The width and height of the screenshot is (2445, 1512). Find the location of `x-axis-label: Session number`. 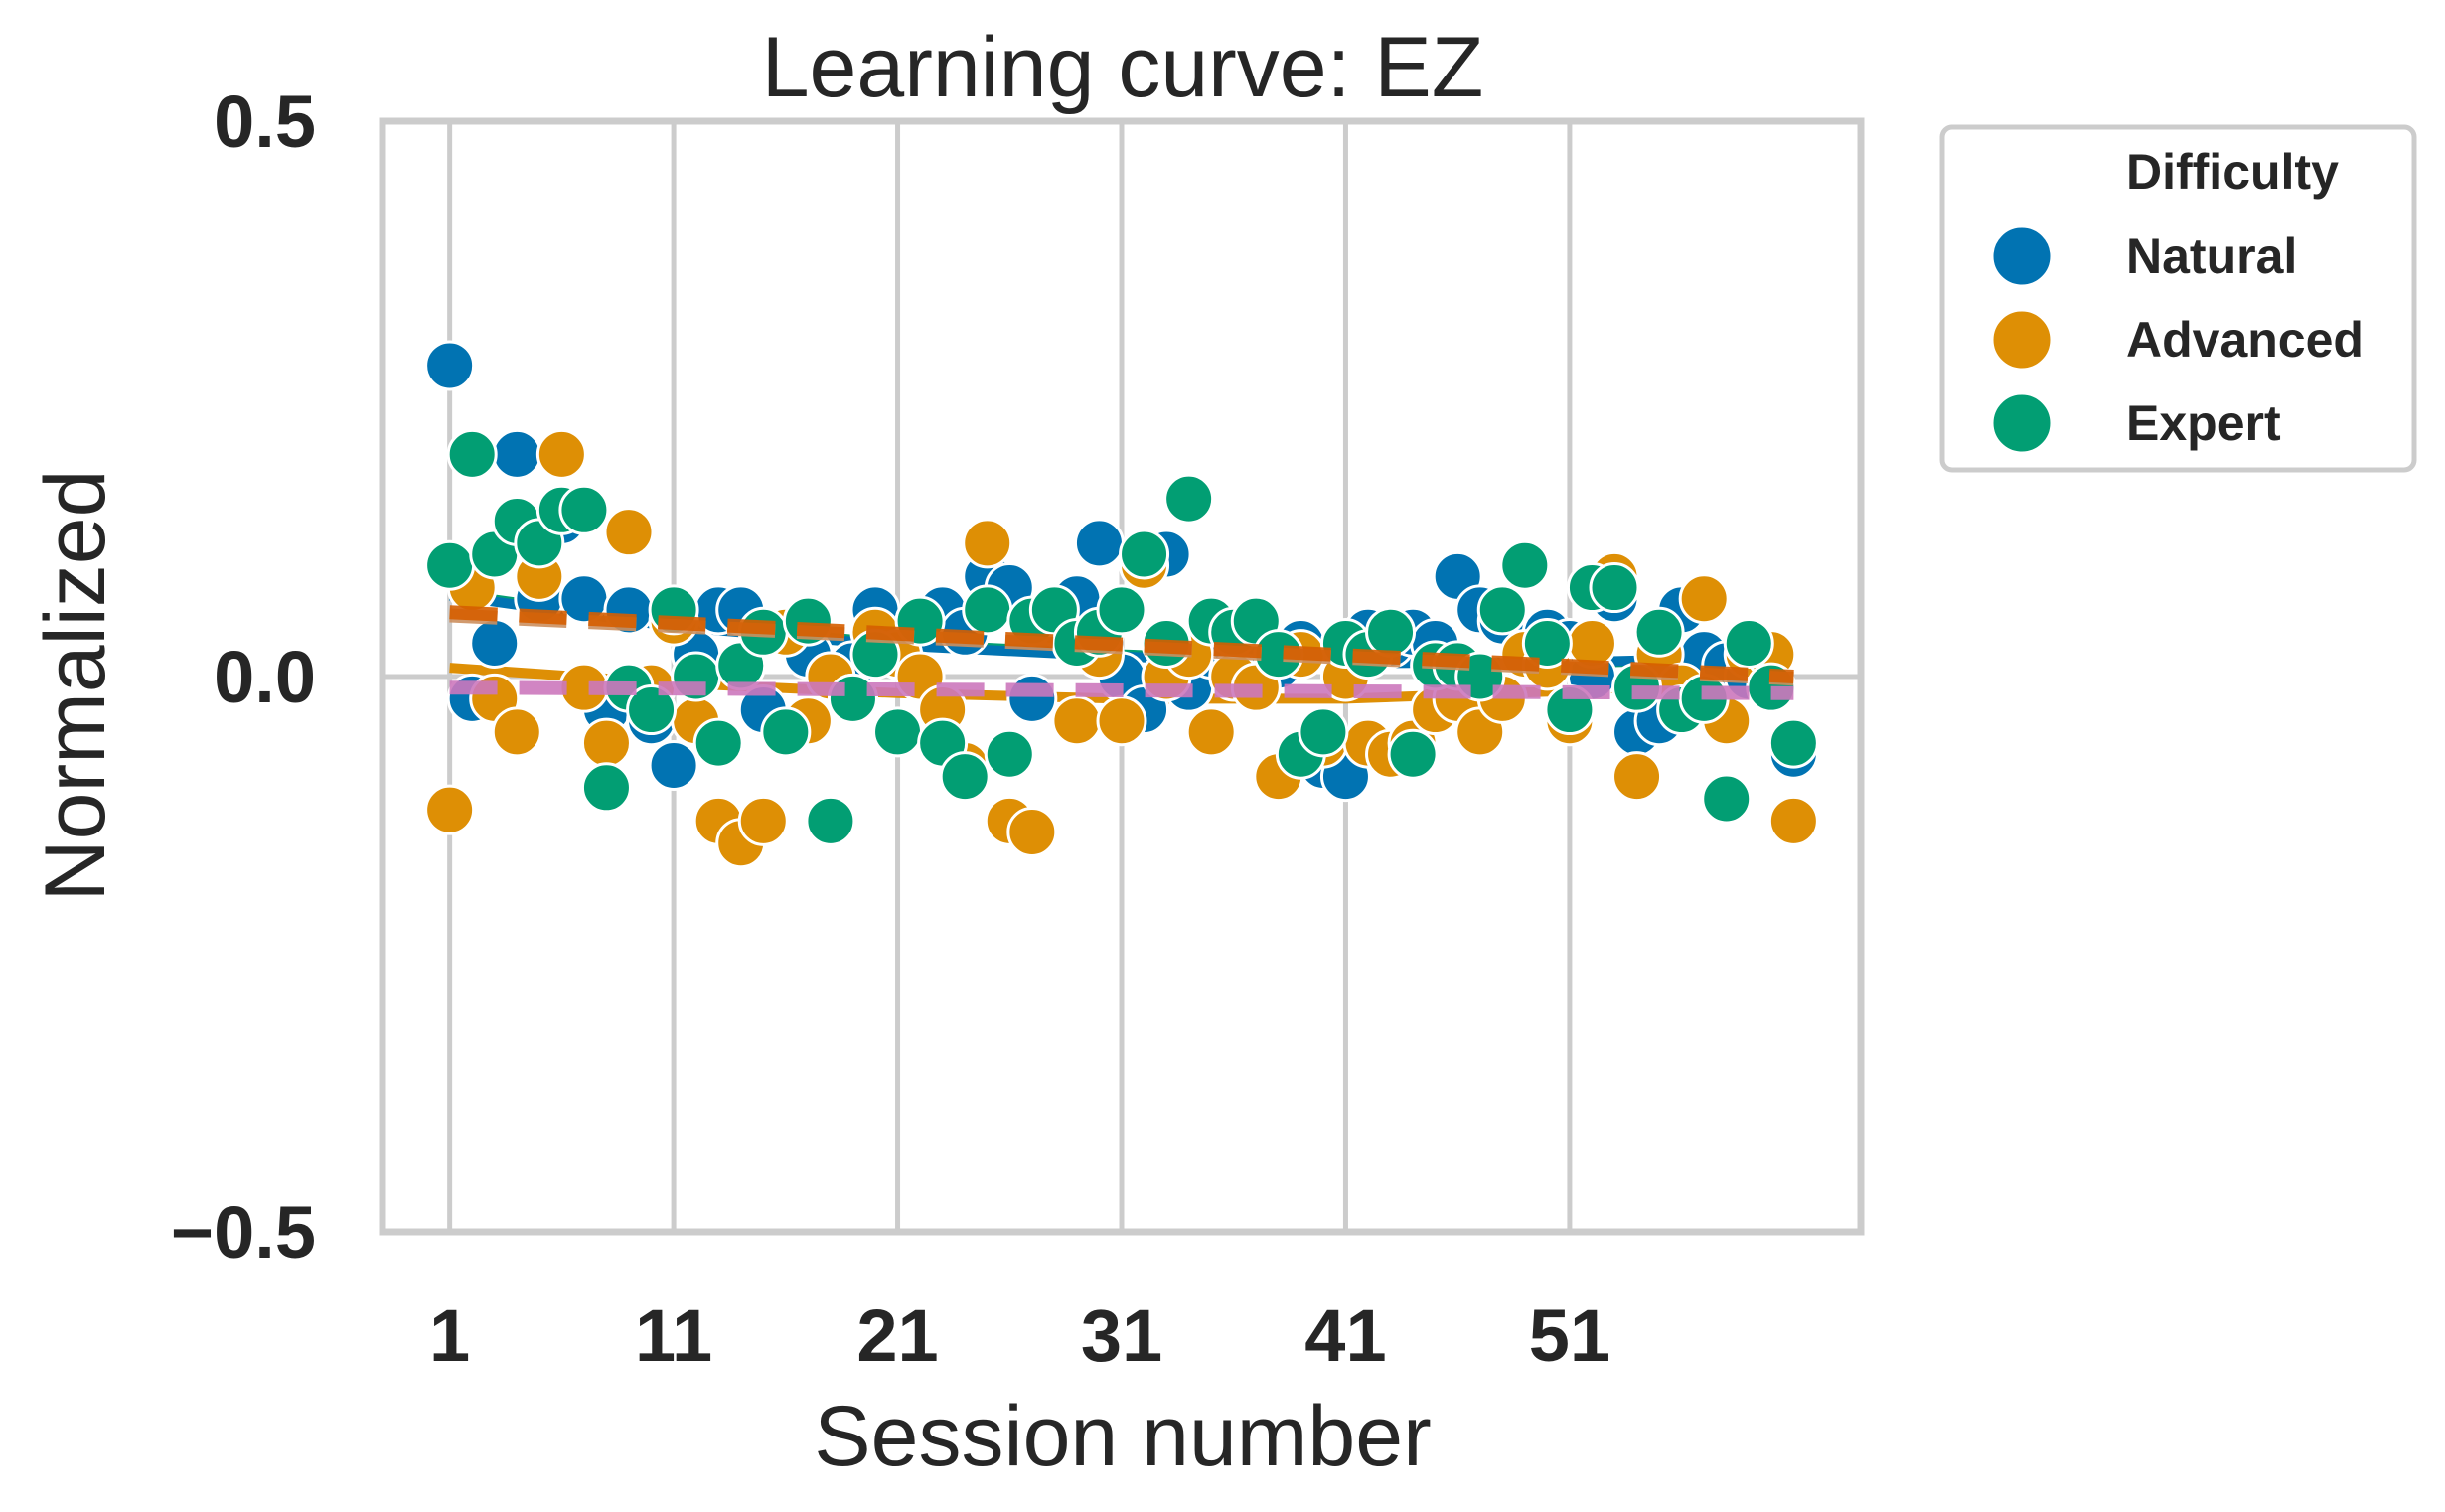

x-axis-label: Session number is located at coordinates (1122, 1436).